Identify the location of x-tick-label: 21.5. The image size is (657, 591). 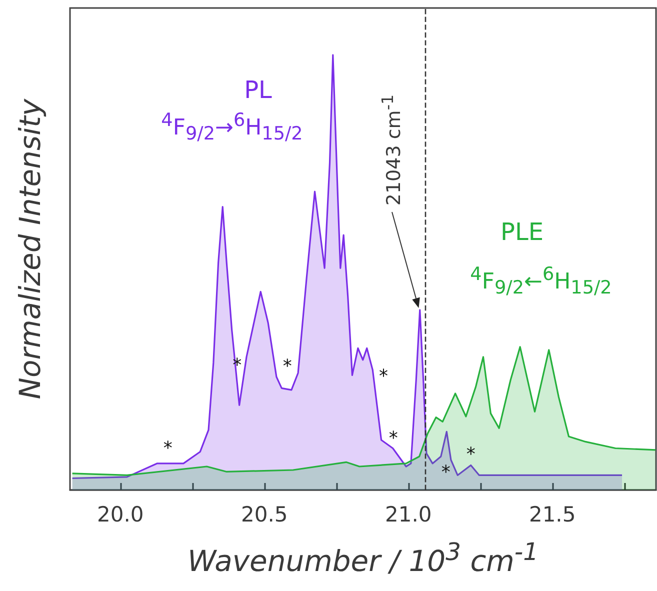
(552, 514).